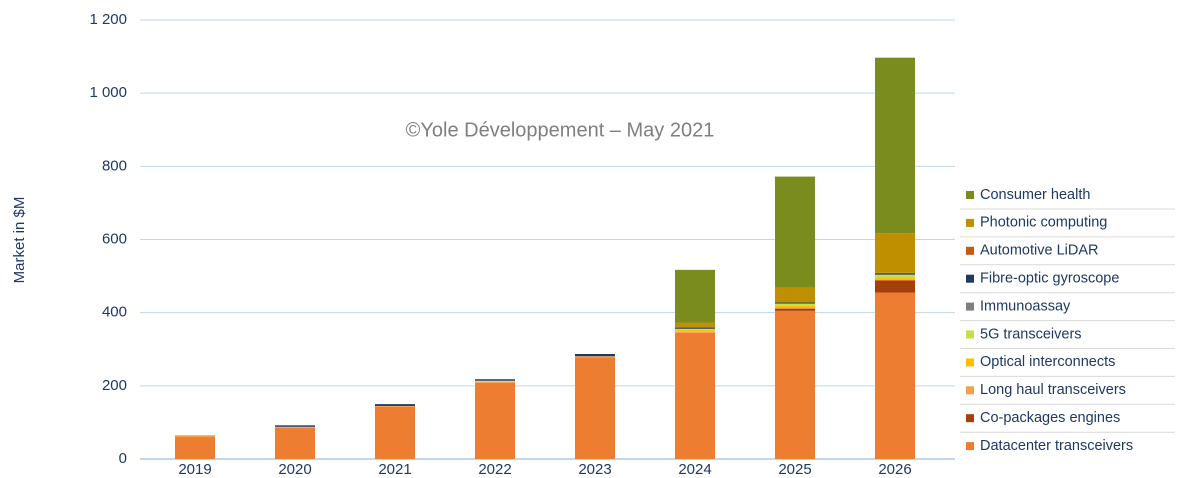 The width and height of the screenshot is (1177, 478). I want to click on legend-label: Datacenter transceivers, so click(1056, 446).